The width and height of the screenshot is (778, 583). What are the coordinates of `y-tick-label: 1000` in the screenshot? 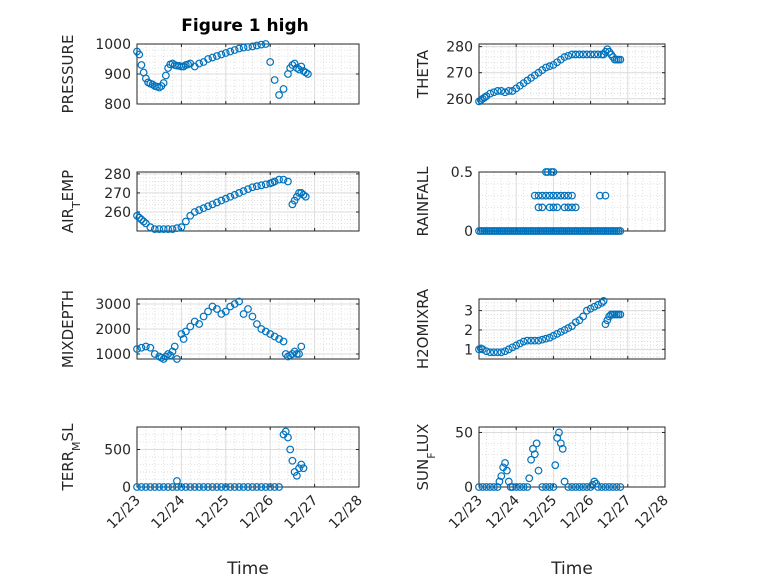 It's located at (113, 45).